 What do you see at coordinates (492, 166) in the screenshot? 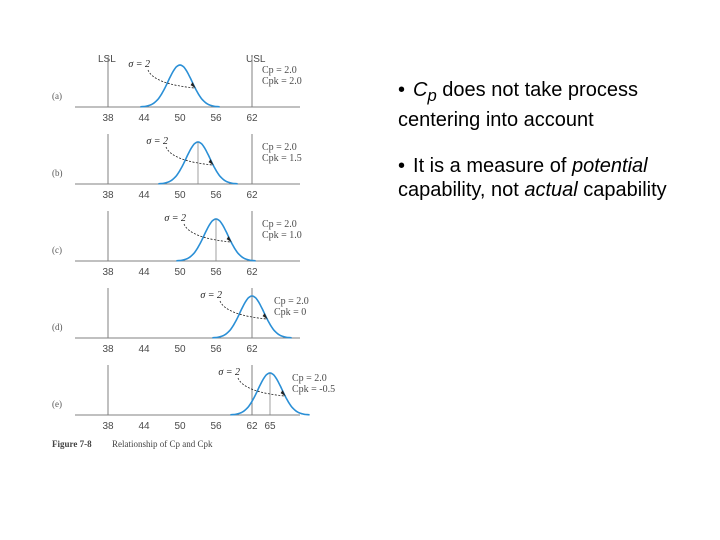
I see `bullet-text: It is a measure of` at bounding box center [492, 166].